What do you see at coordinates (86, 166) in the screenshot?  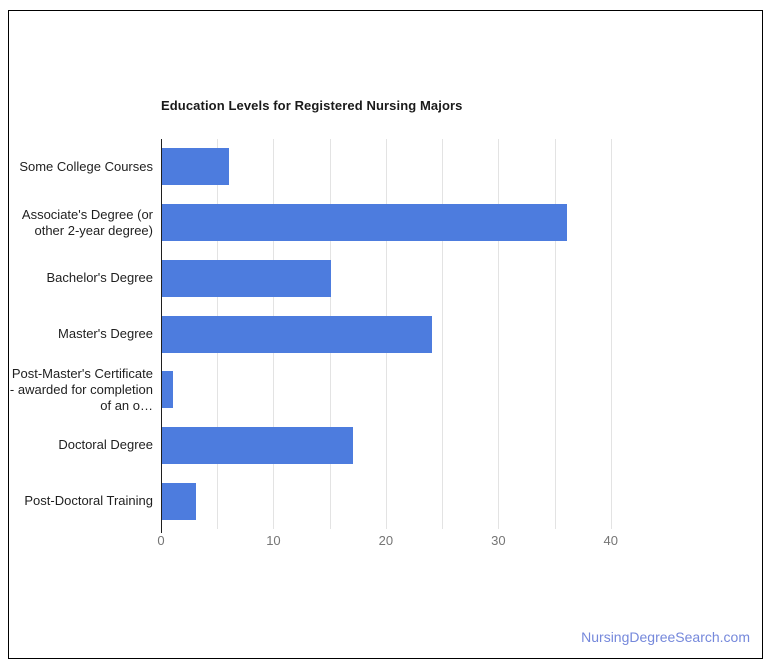 I see `category-label: Some College Courses` at bounding box center [86, 166].